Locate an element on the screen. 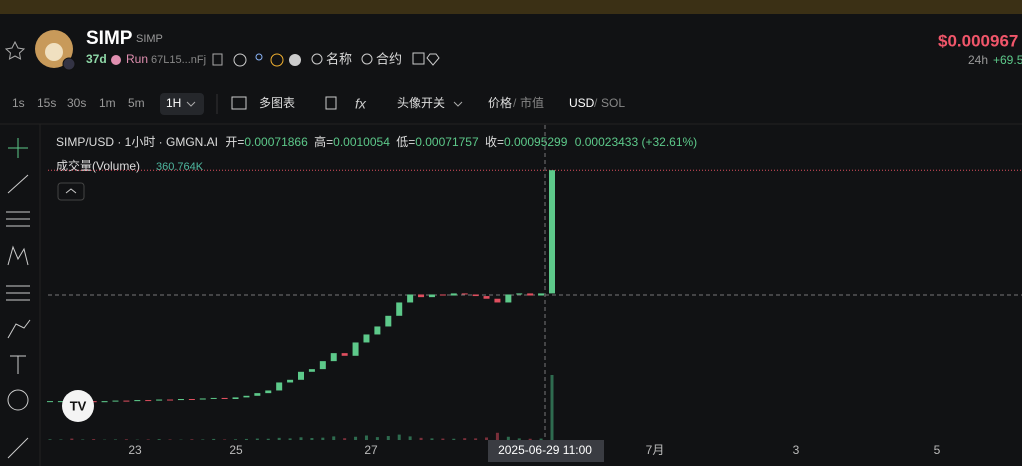 The image size is (1022, 466). drawing-tools is located at coordinates (18, 298).